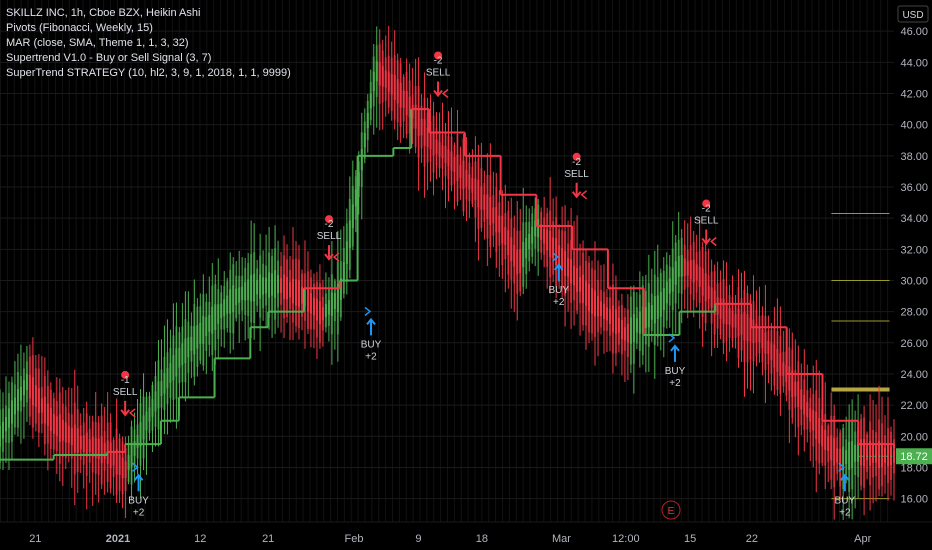  What do you see at coordinates (671, 510) in the screenshot?
I see `earnings-event-icon` at bounding box center [671, 510].